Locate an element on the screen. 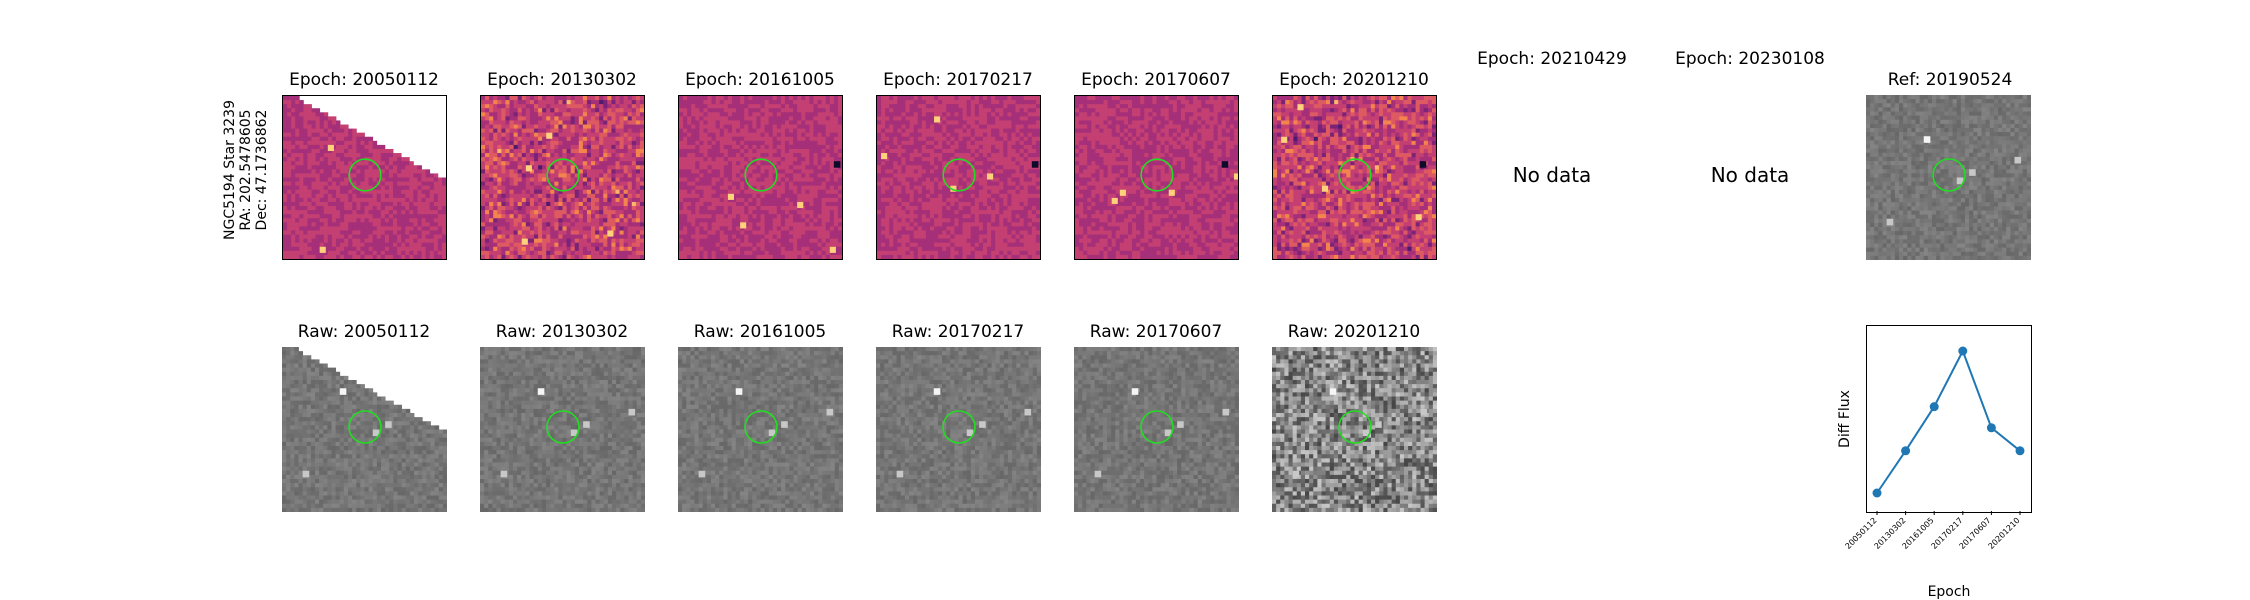 The height and width of the screenshot is (600, 2250). target-ra: RA: 202.5478605 is located at coordinates (246, 170).